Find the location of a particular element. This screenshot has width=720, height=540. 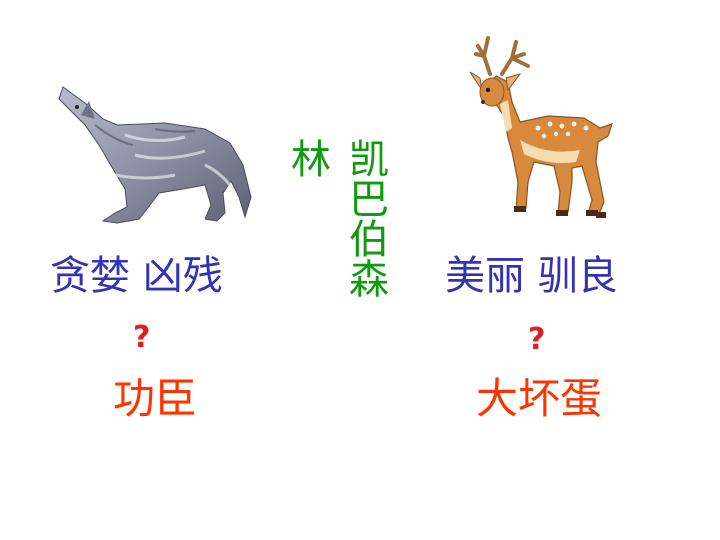

deer-traits: 美丽 驯良 is located at coordinates (531, 276).